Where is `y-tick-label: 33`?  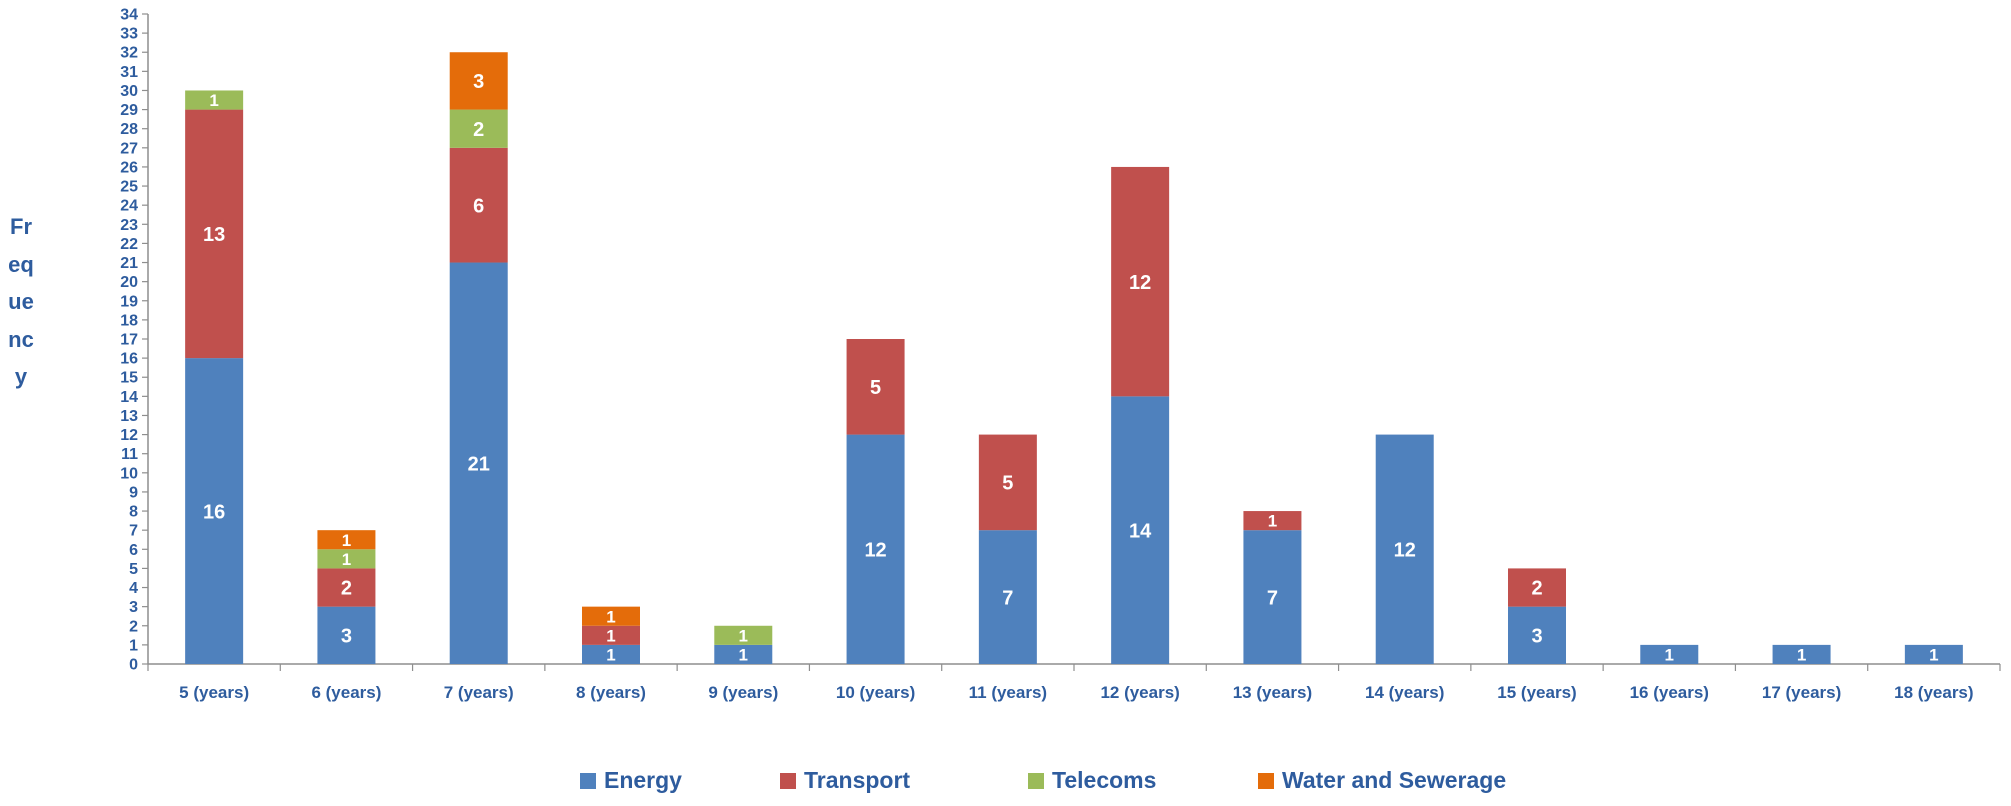
y-tick-label: 33 is located at coordinates (129, 34).